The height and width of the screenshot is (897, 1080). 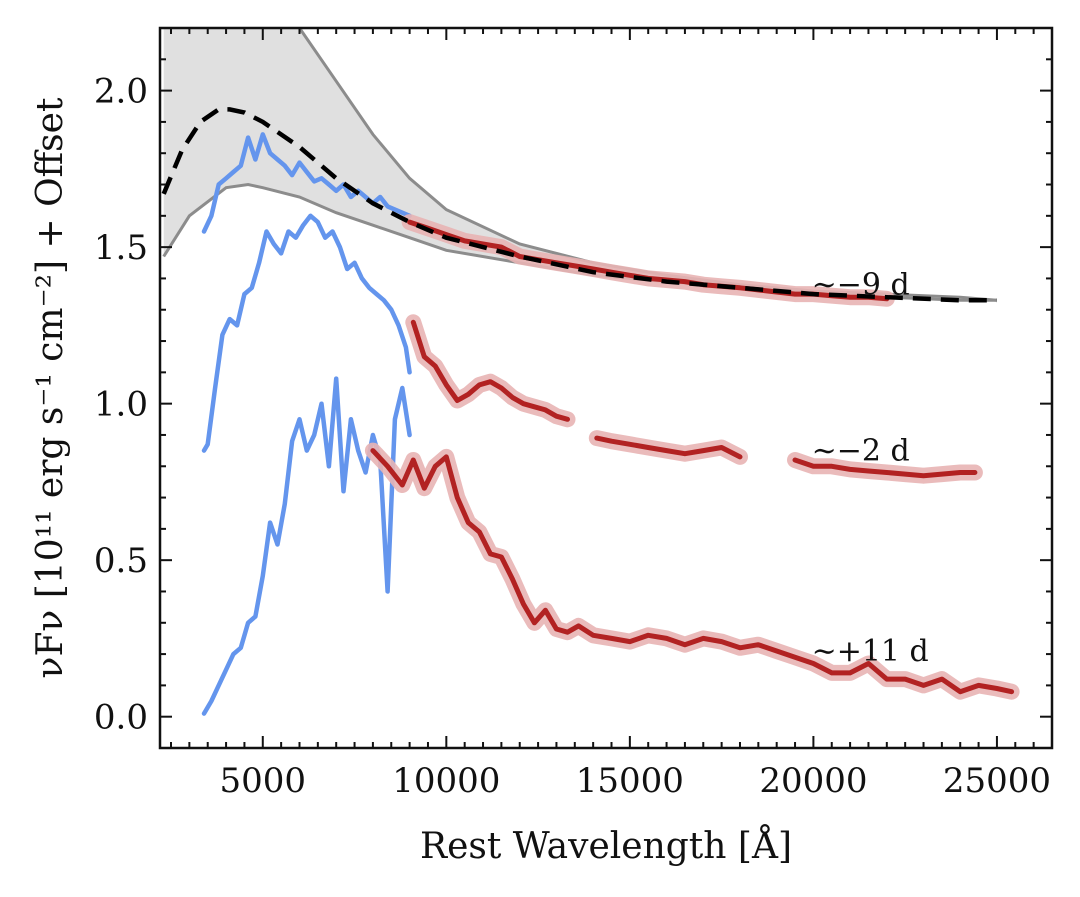 What do you see at coordinates (997, 781) in the screenshot?
I see `x-tick-label: 25000` at bounding box center [997, 781].